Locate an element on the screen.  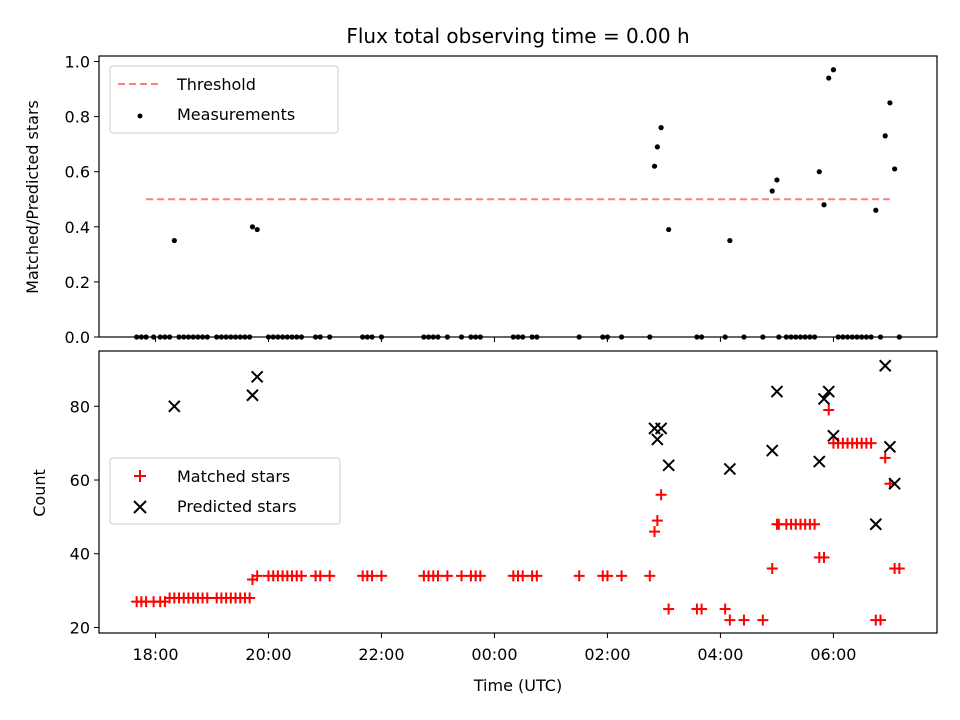
bottom-xtick-label: 04:00 is located at coordinates (720, 654).